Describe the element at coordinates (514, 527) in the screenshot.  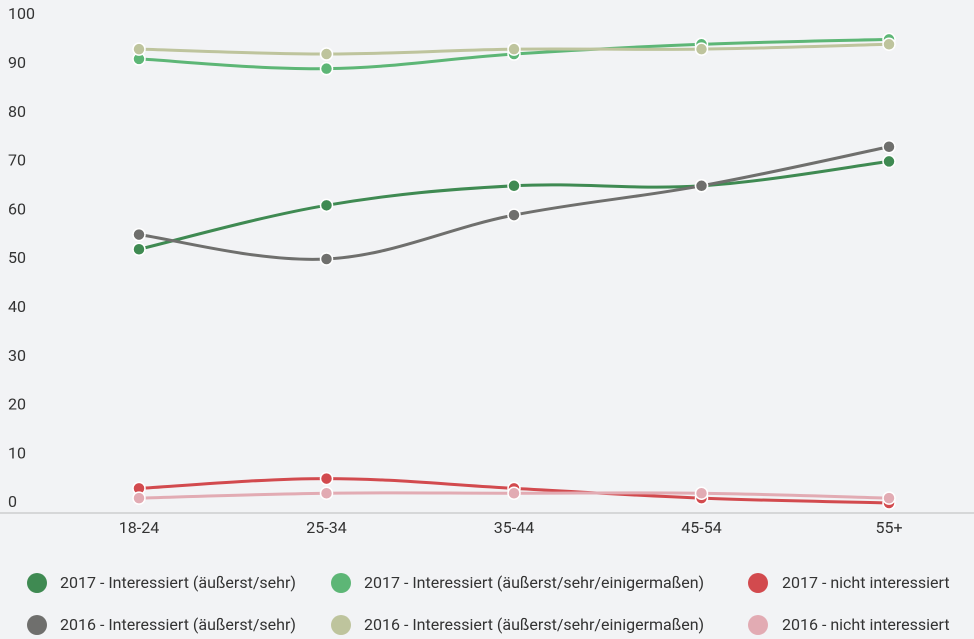
I see `x-tick-label: 35-44` at that location.